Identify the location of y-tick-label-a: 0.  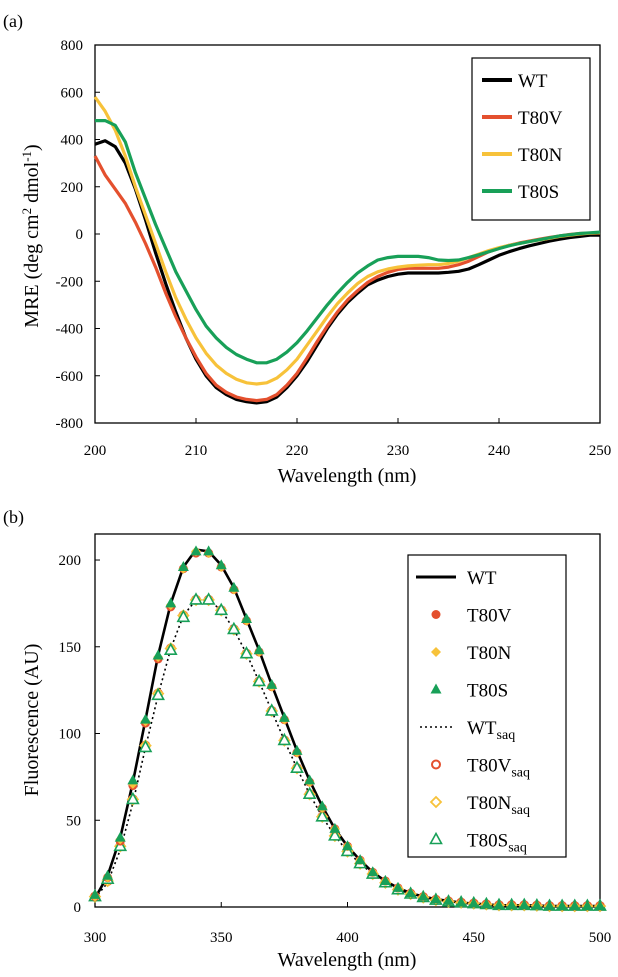
(80, 235).